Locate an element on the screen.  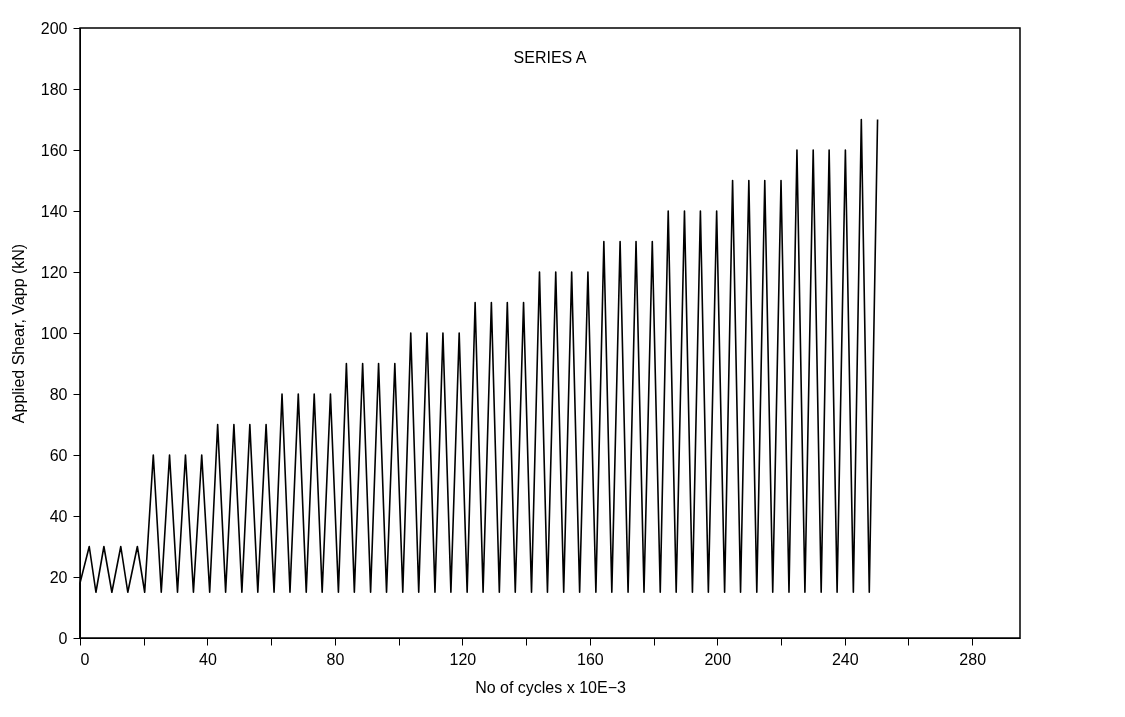
y-tick-label: 100 is located at coordinates (54, 333).